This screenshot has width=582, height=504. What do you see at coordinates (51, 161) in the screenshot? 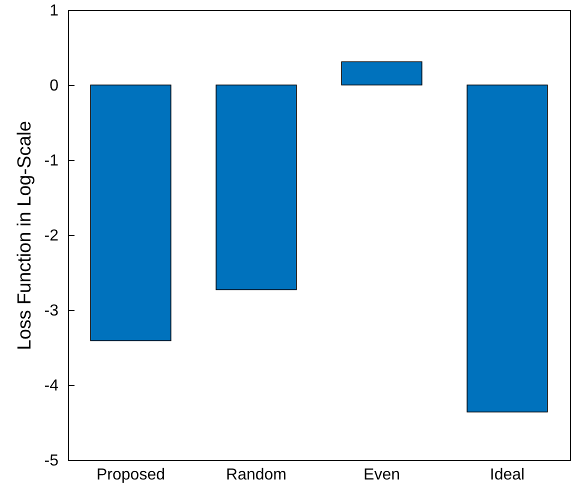
I see `y-tick-label: -1` at bounding box center [51, 161].